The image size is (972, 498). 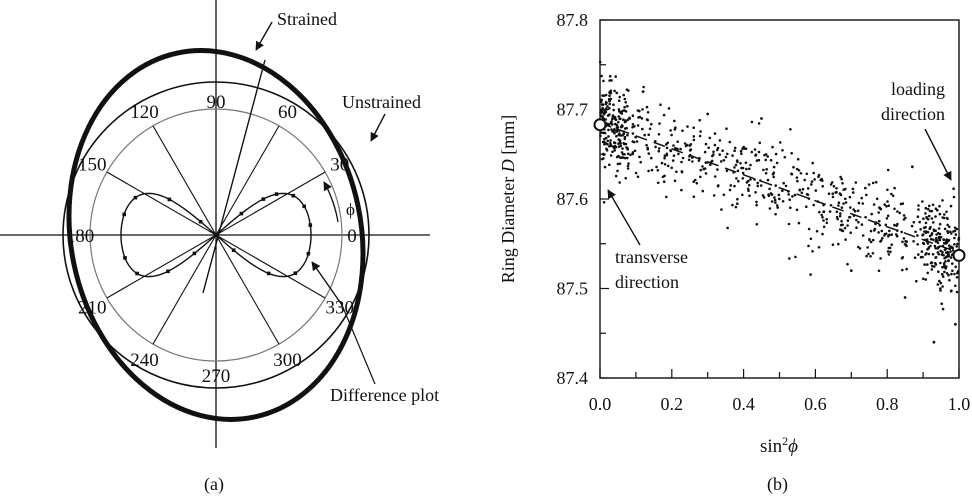 What do you see at coordinates (959, 404) in the screenshot?
I see `x-tick-label: 1.0` at bounding box center [959, 404].